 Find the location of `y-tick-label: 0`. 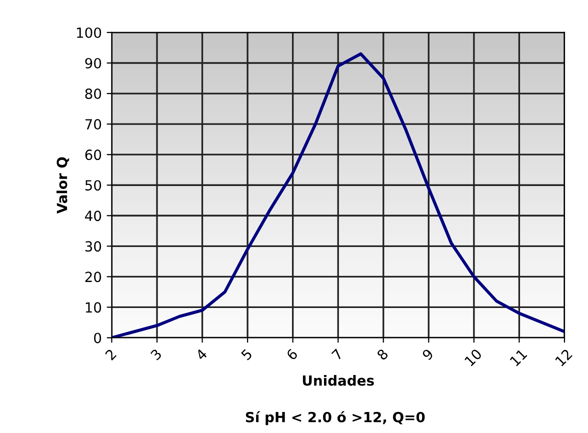

y-tick-label: 0 is located at coordinates (98, 338).